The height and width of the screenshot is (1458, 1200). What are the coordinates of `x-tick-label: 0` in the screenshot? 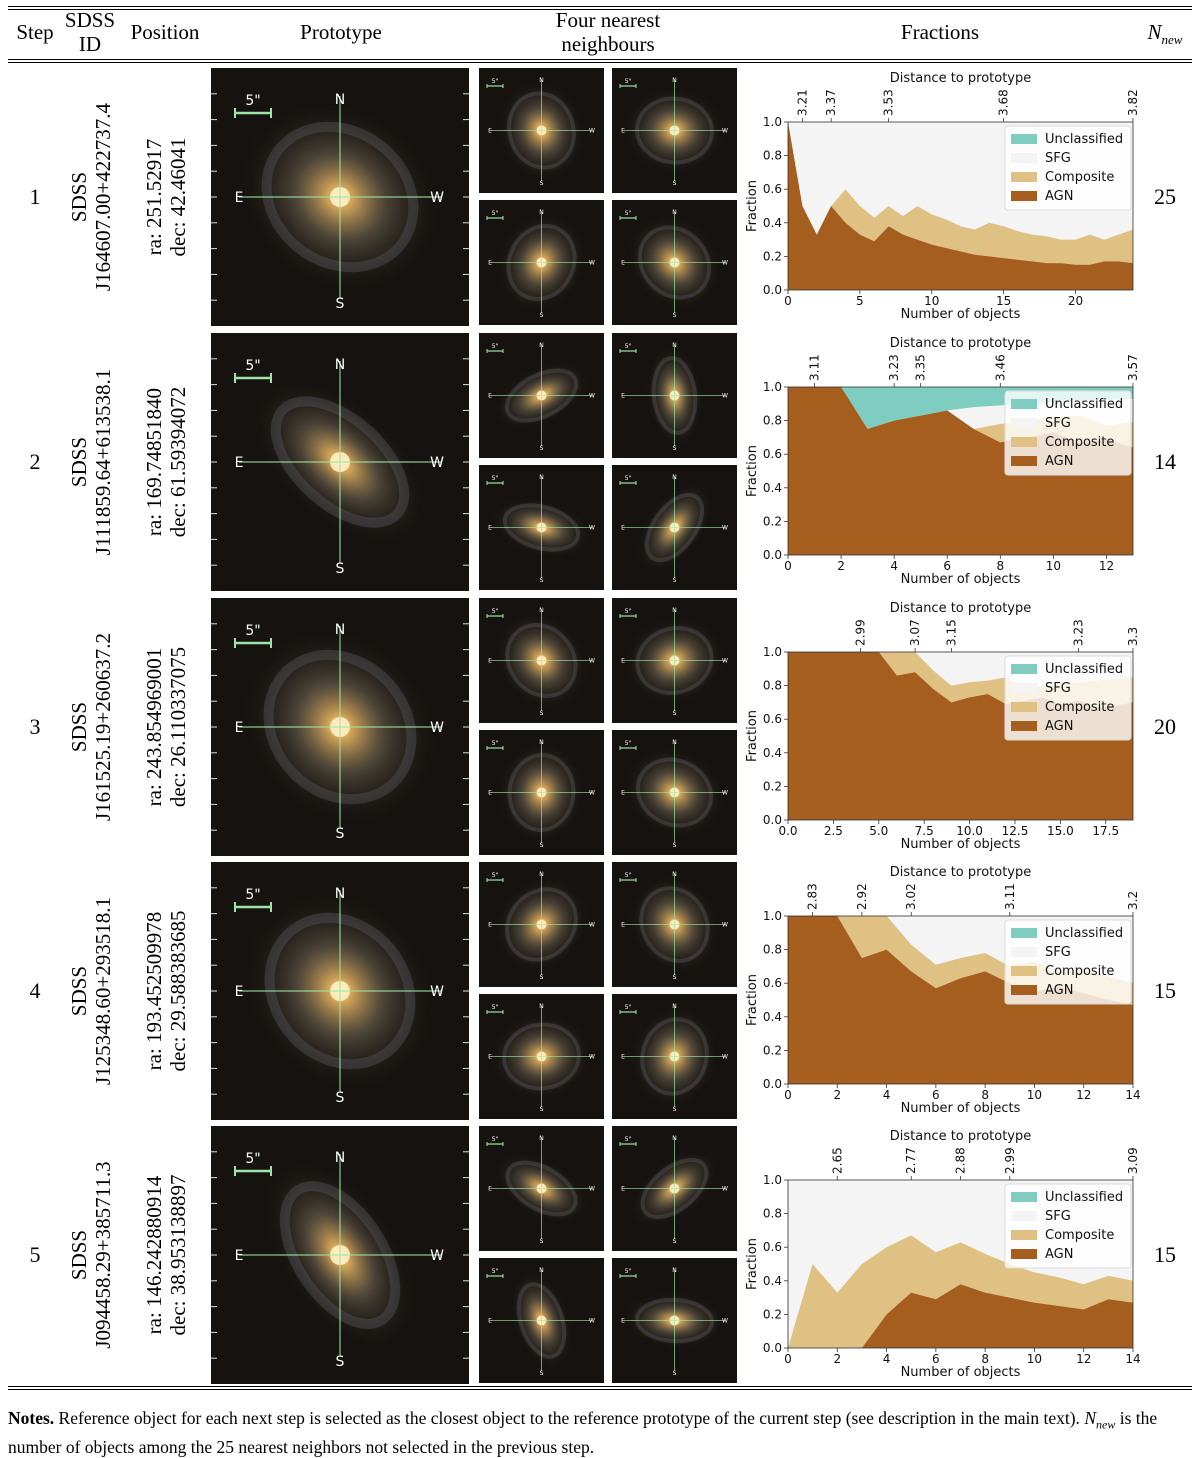 It's located at (788, 566).